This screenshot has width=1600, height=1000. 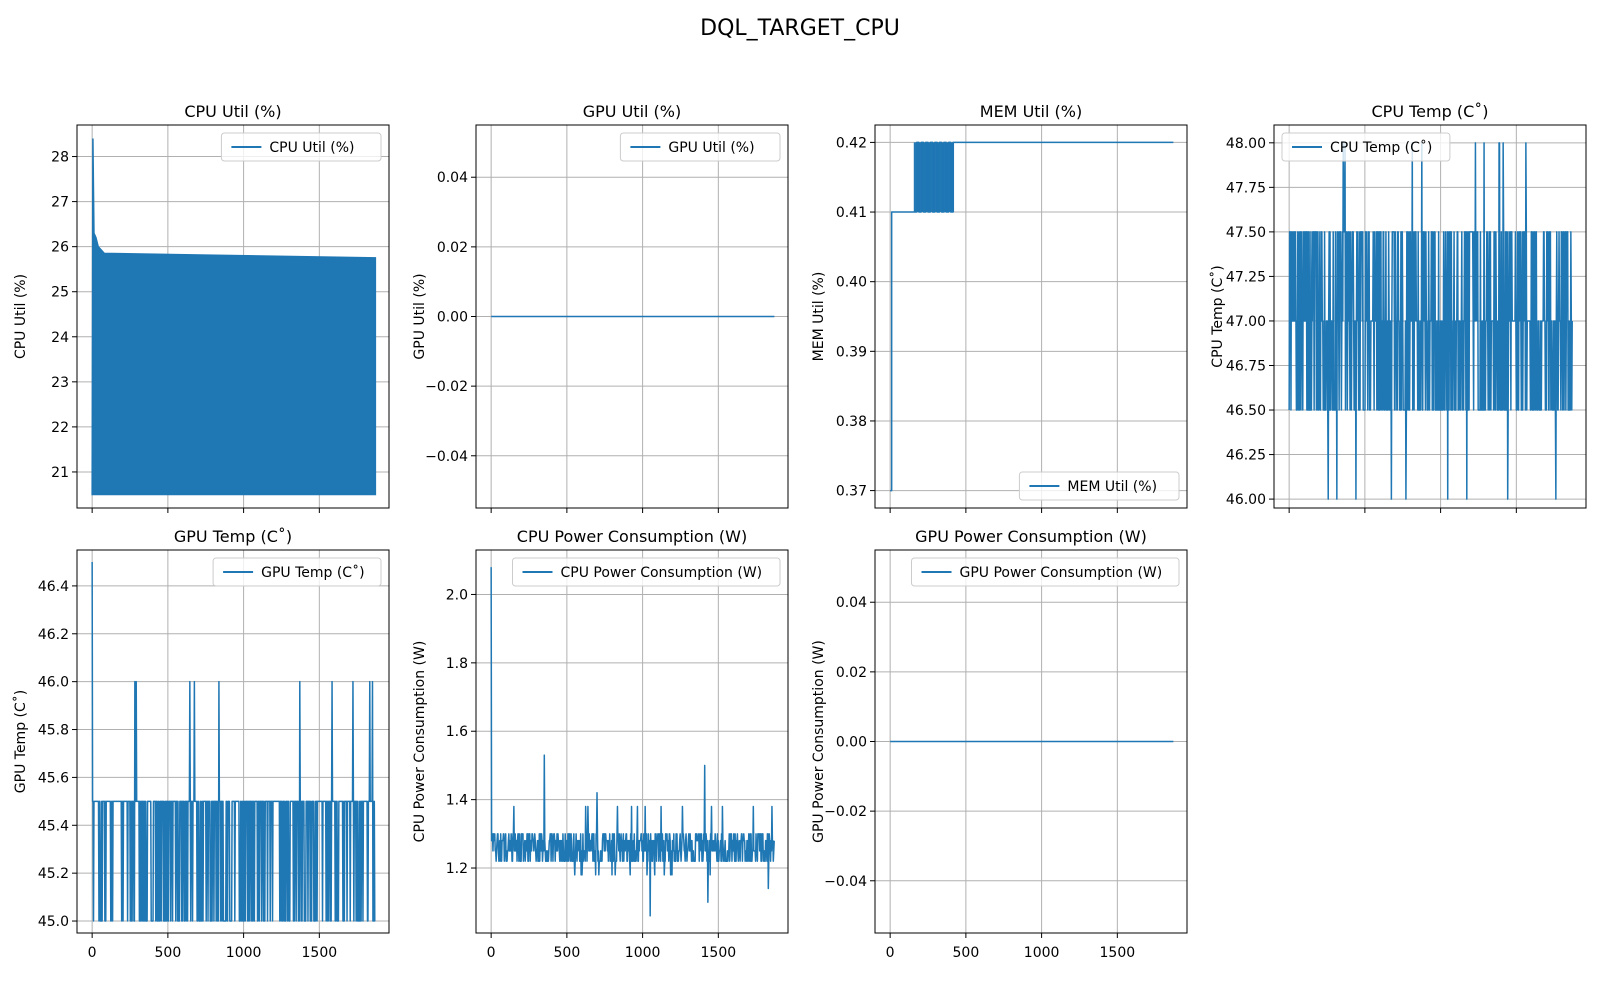 What do you see at coordinates (1217, 316) in the screenshot?
I see `y-axis-label: CPU Temp (C˚)` at bounding box center [1217, 316].